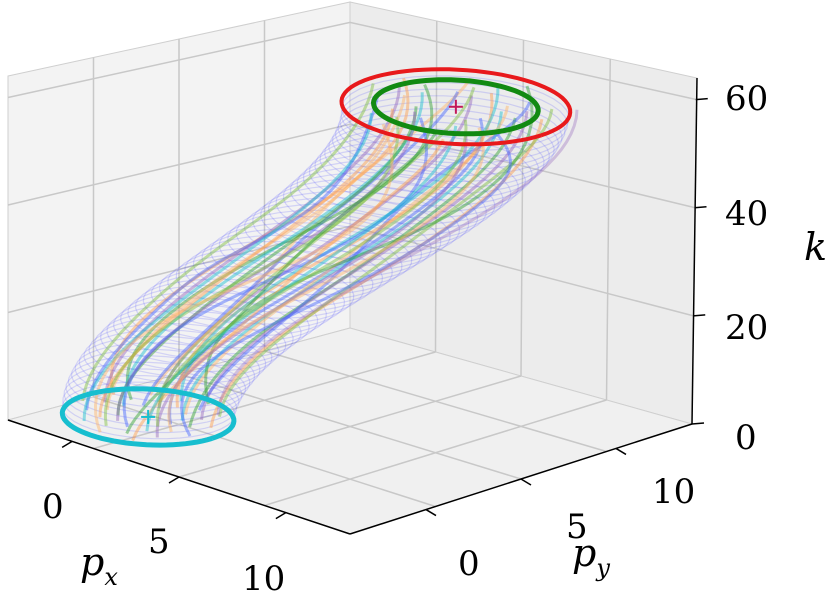 The height and width of the screenshot is (594, 830). I want to click on end-inner-circle, so click(455, 107).